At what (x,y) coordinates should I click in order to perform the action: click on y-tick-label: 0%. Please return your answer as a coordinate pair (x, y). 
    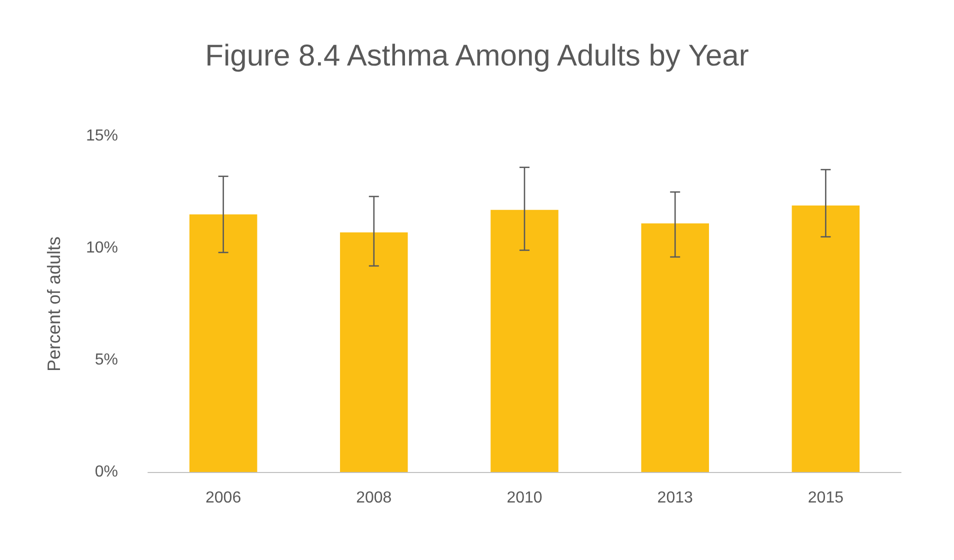
    Looking at the image, I should click on (106, 472).